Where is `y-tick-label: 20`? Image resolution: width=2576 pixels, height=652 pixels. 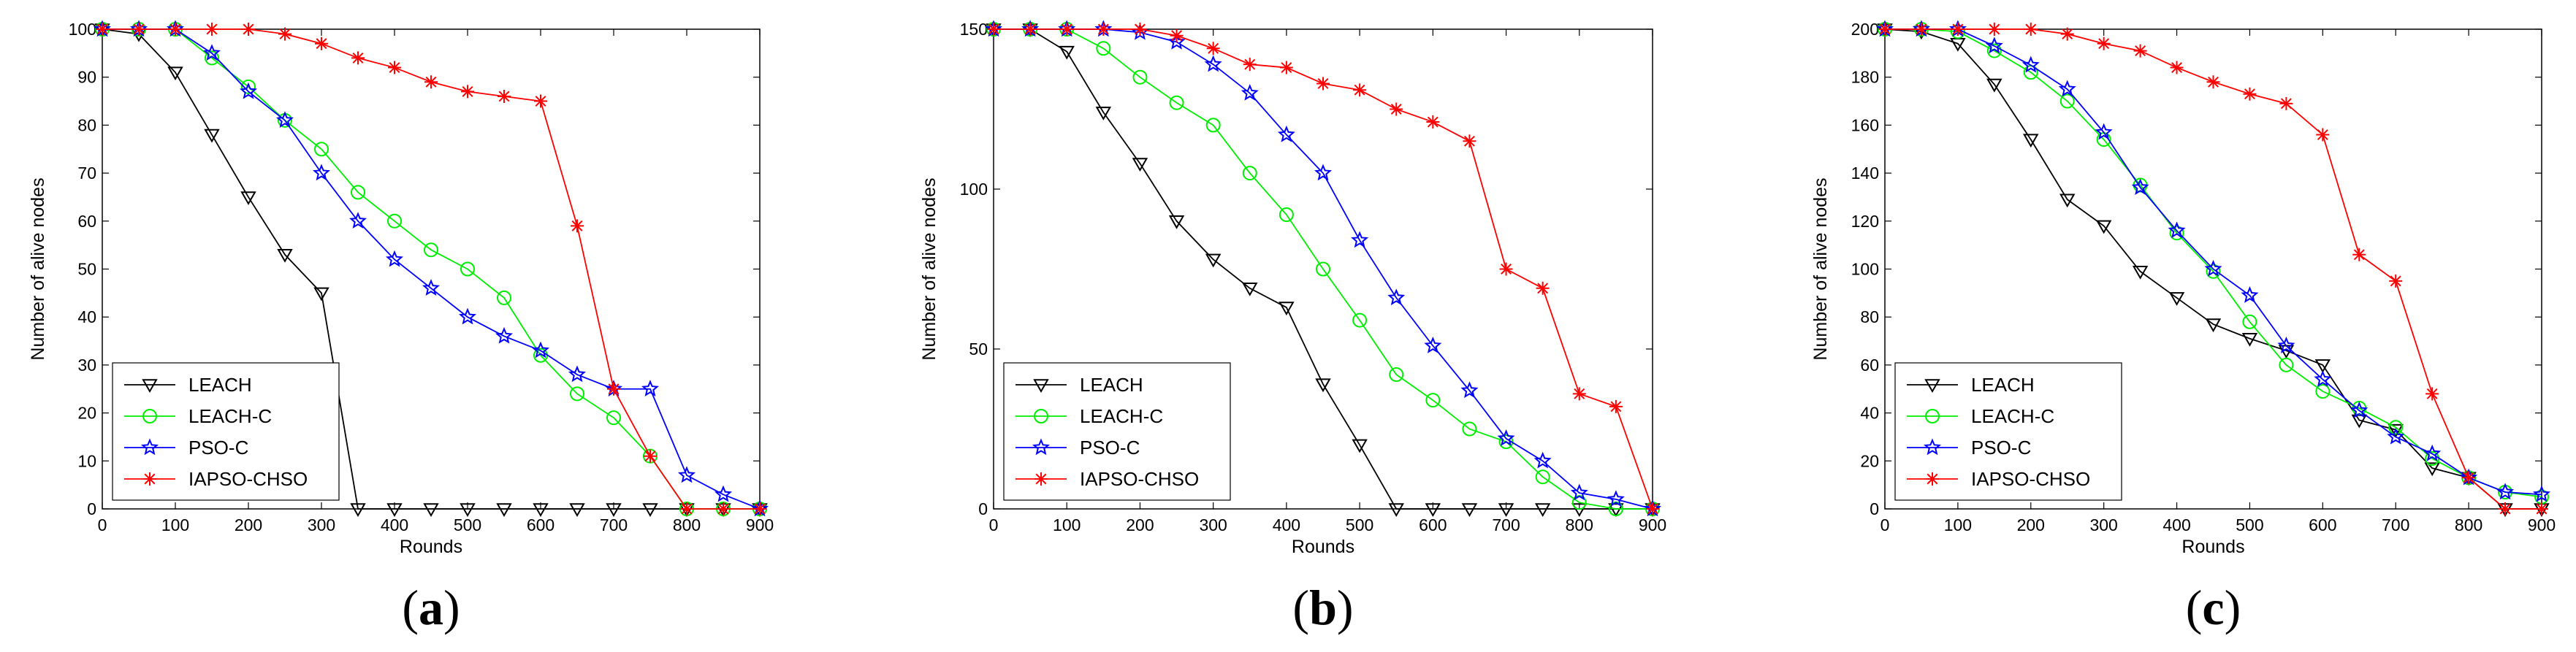 y-tick-label: 20 is located at coordinates (86, 413).